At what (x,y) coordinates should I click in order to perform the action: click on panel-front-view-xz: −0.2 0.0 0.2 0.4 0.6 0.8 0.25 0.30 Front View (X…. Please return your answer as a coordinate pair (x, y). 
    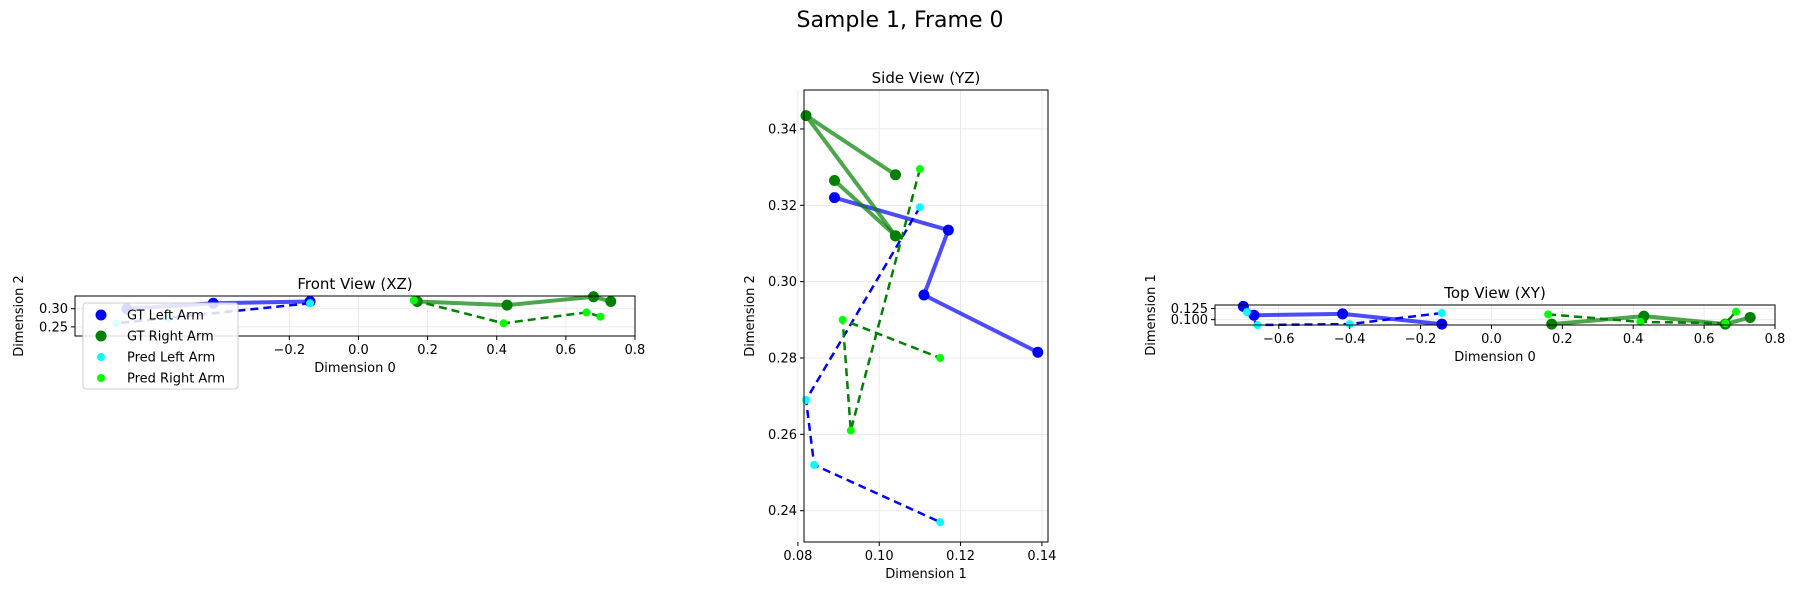
    Looking at the image, I should click on (329, 332).